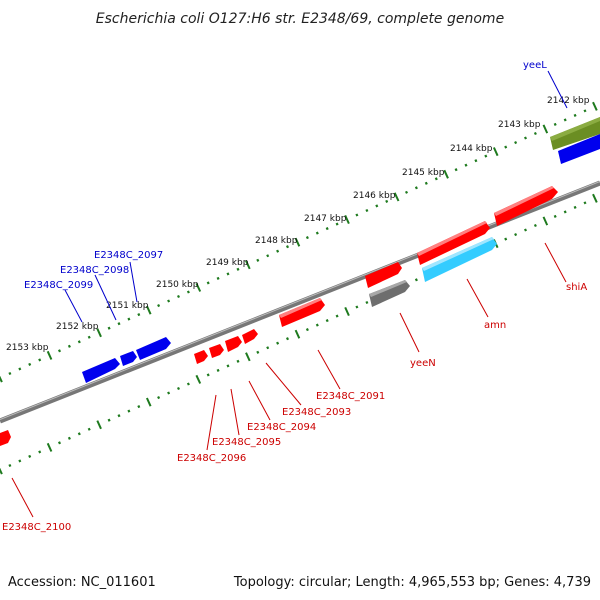 The width and height of the screenshot is (600, 600). I want to click on gene-shiA, so click(526, 206).